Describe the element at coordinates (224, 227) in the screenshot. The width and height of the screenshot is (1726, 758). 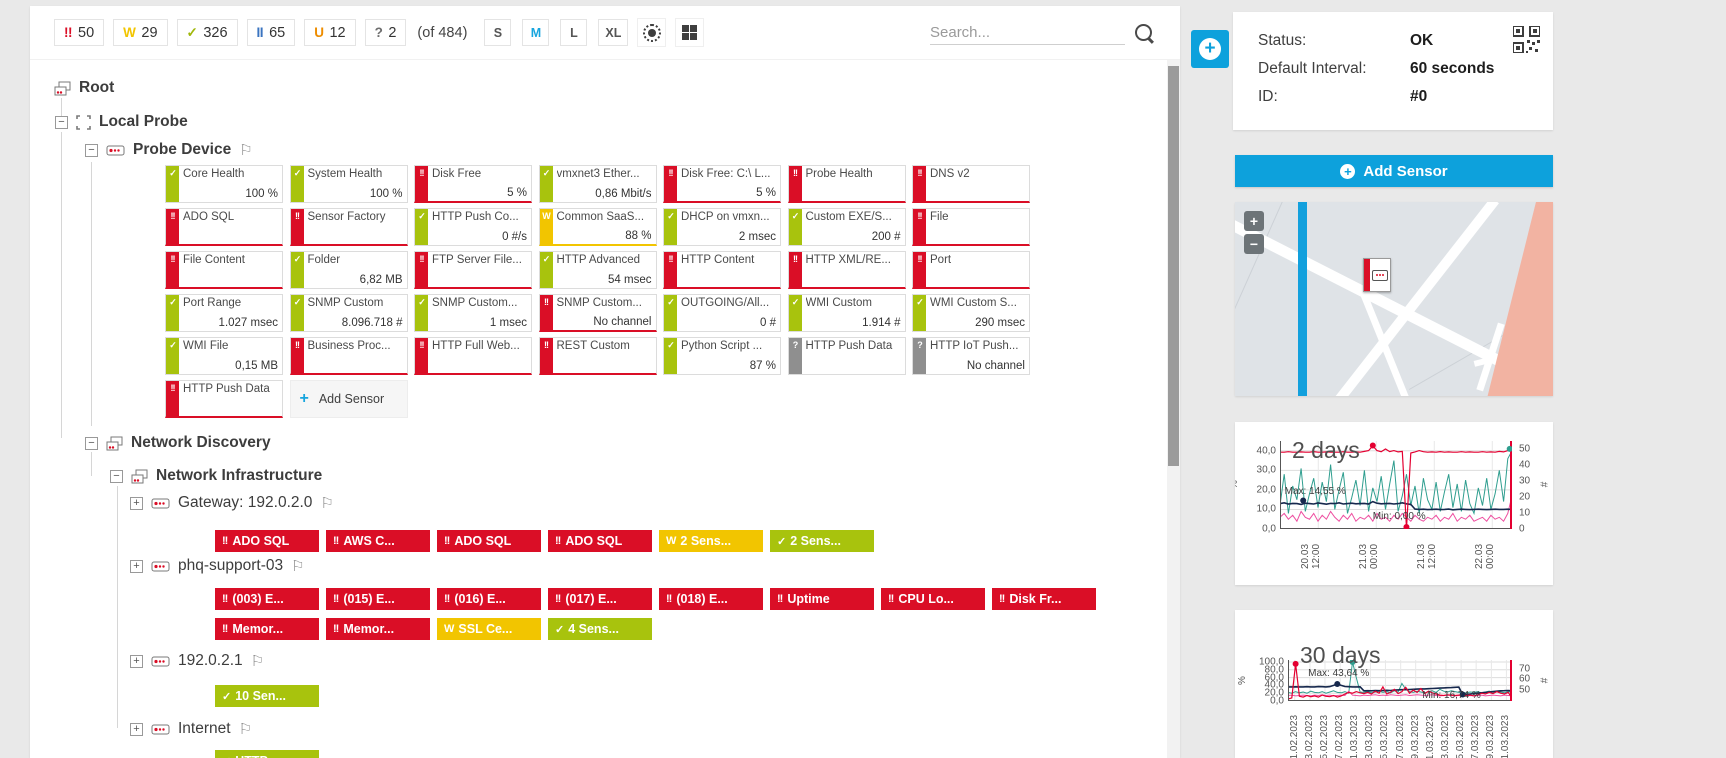
I see `sensor-tile: !! ADO SQL` at that location.